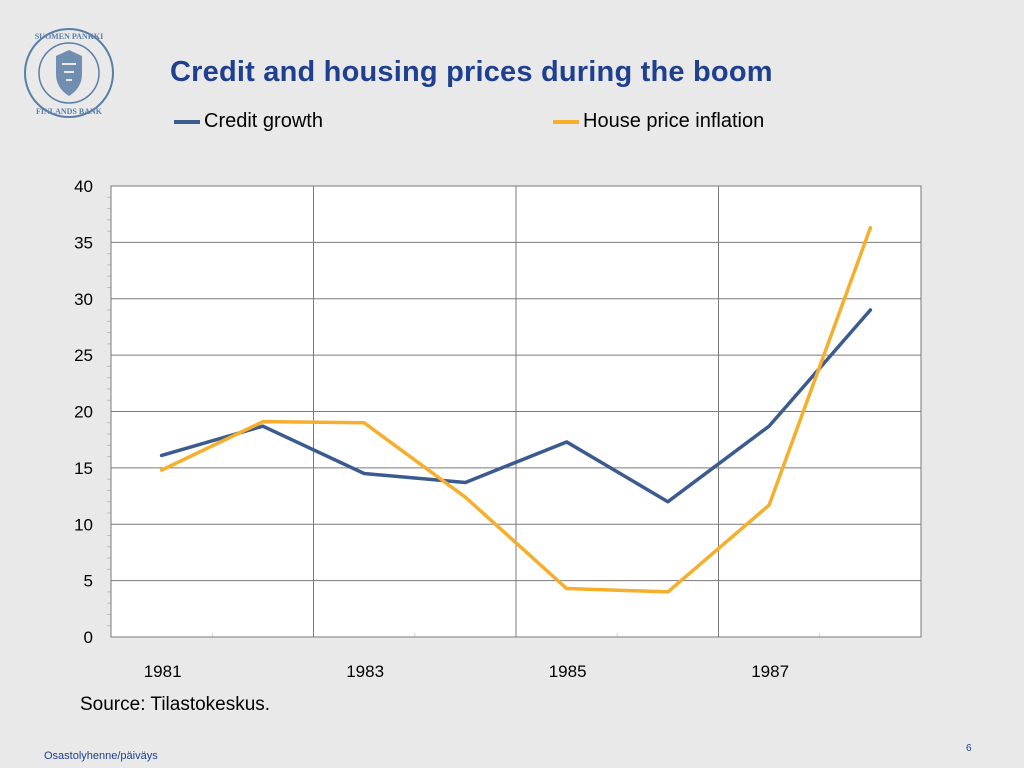 The width and height of the screenshot is (1024, 768). What do you see at coordinates (88, 581) in the screenshot?
I see `y-tick-label: 5` at bounding box center [88, 581].